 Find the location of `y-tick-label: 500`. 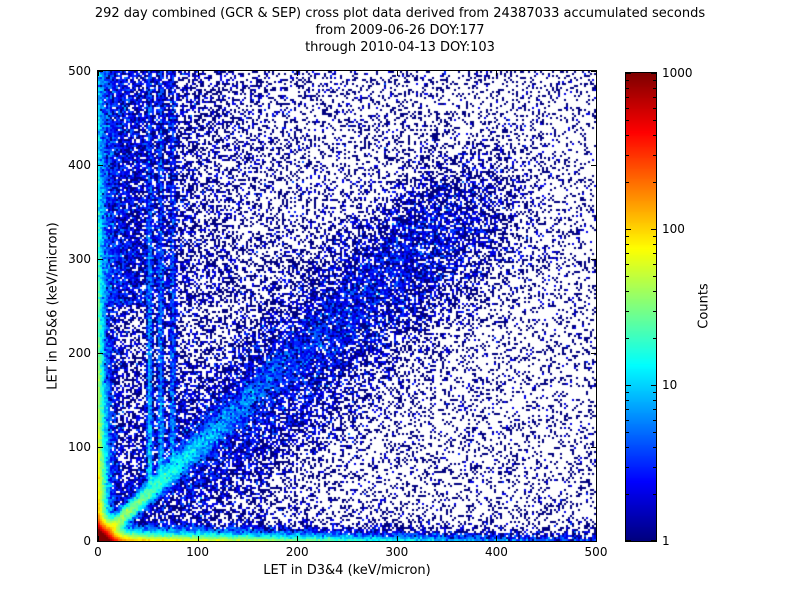

y-tick-label: 500 is located at coordinates (79, 71).